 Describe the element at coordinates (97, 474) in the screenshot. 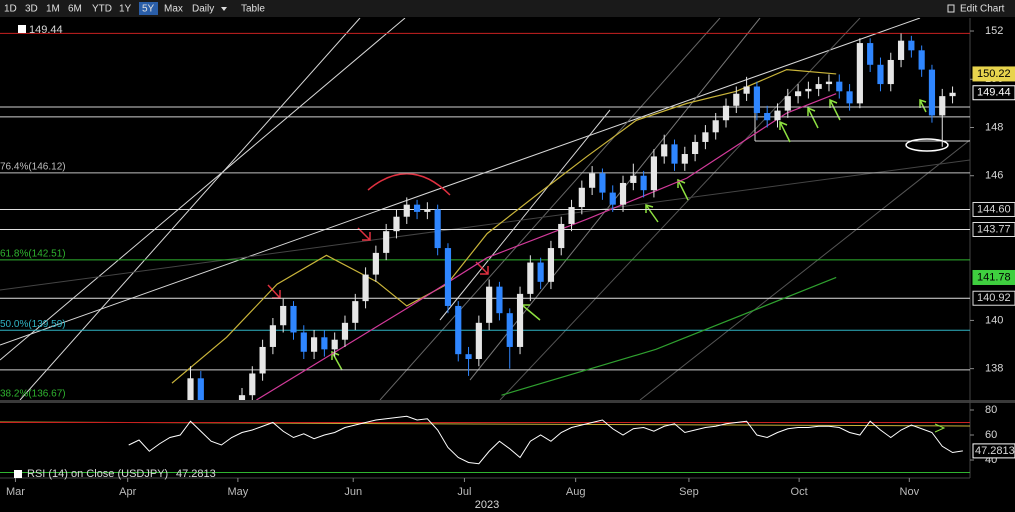

I see `rsi-legend: RSI (14) on Close (USDJPY)` at that location.